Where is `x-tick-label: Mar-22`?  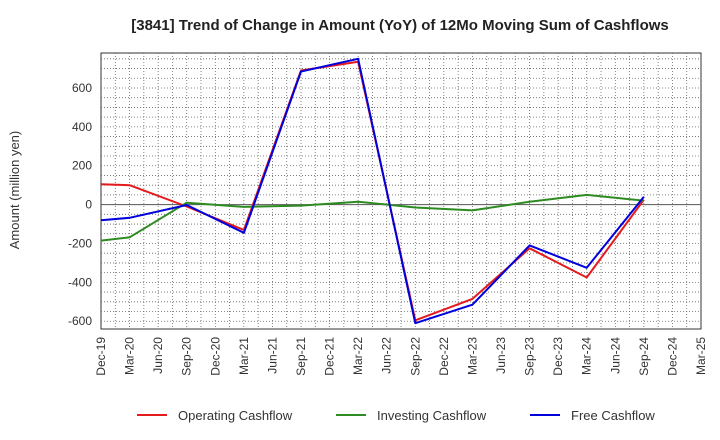
x-tick-label: Mar-22 is located at coordinates (358, 356).